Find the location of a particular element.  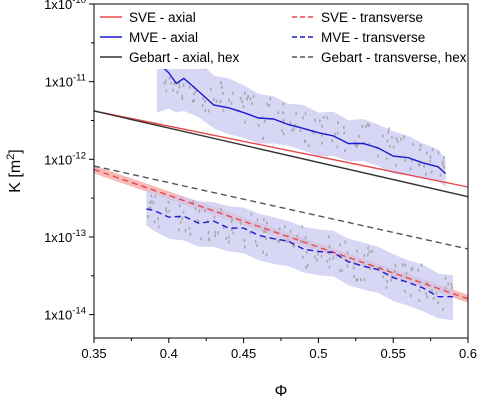

y-tick-label-exp: -14 is located at coordinates (79, 311).